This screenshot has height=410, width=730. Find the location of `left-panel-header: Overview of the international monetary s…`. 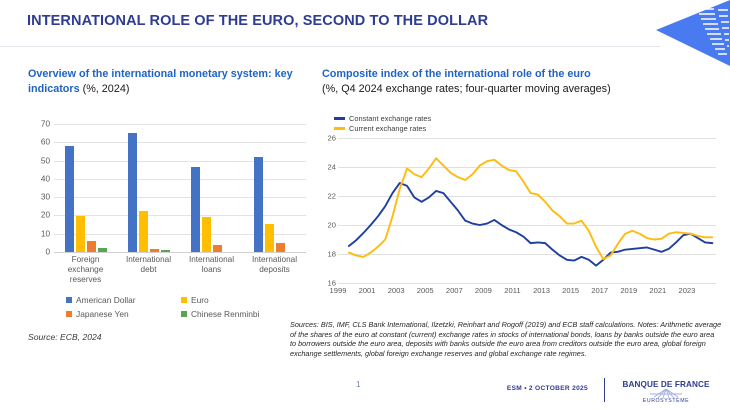

left-panel-header: Overview of the international monetary s… is located at coordinates (173, 81).